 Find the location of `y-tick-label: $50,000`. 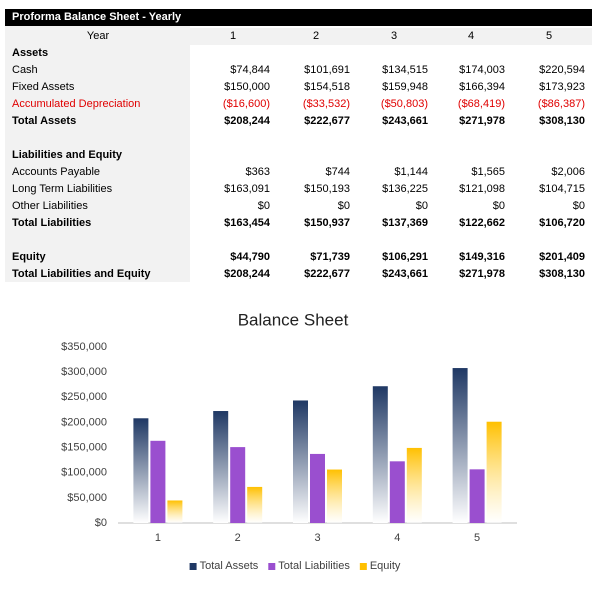

y-tick-label: $50,000 is located at coordinates (87, 498).